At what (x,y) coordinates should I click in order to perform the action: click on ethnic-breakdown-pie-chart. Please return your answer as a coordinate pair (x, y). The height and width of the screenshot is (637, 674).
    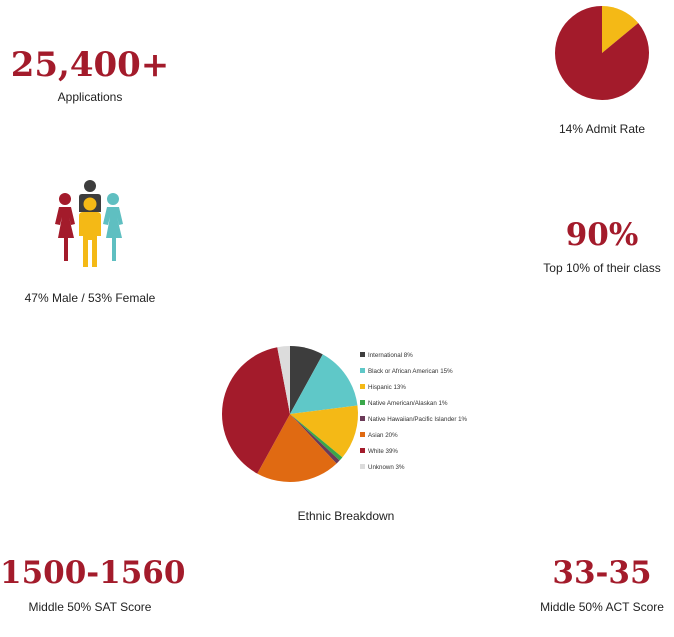
    Looking at the image, I should click on (289, 414).